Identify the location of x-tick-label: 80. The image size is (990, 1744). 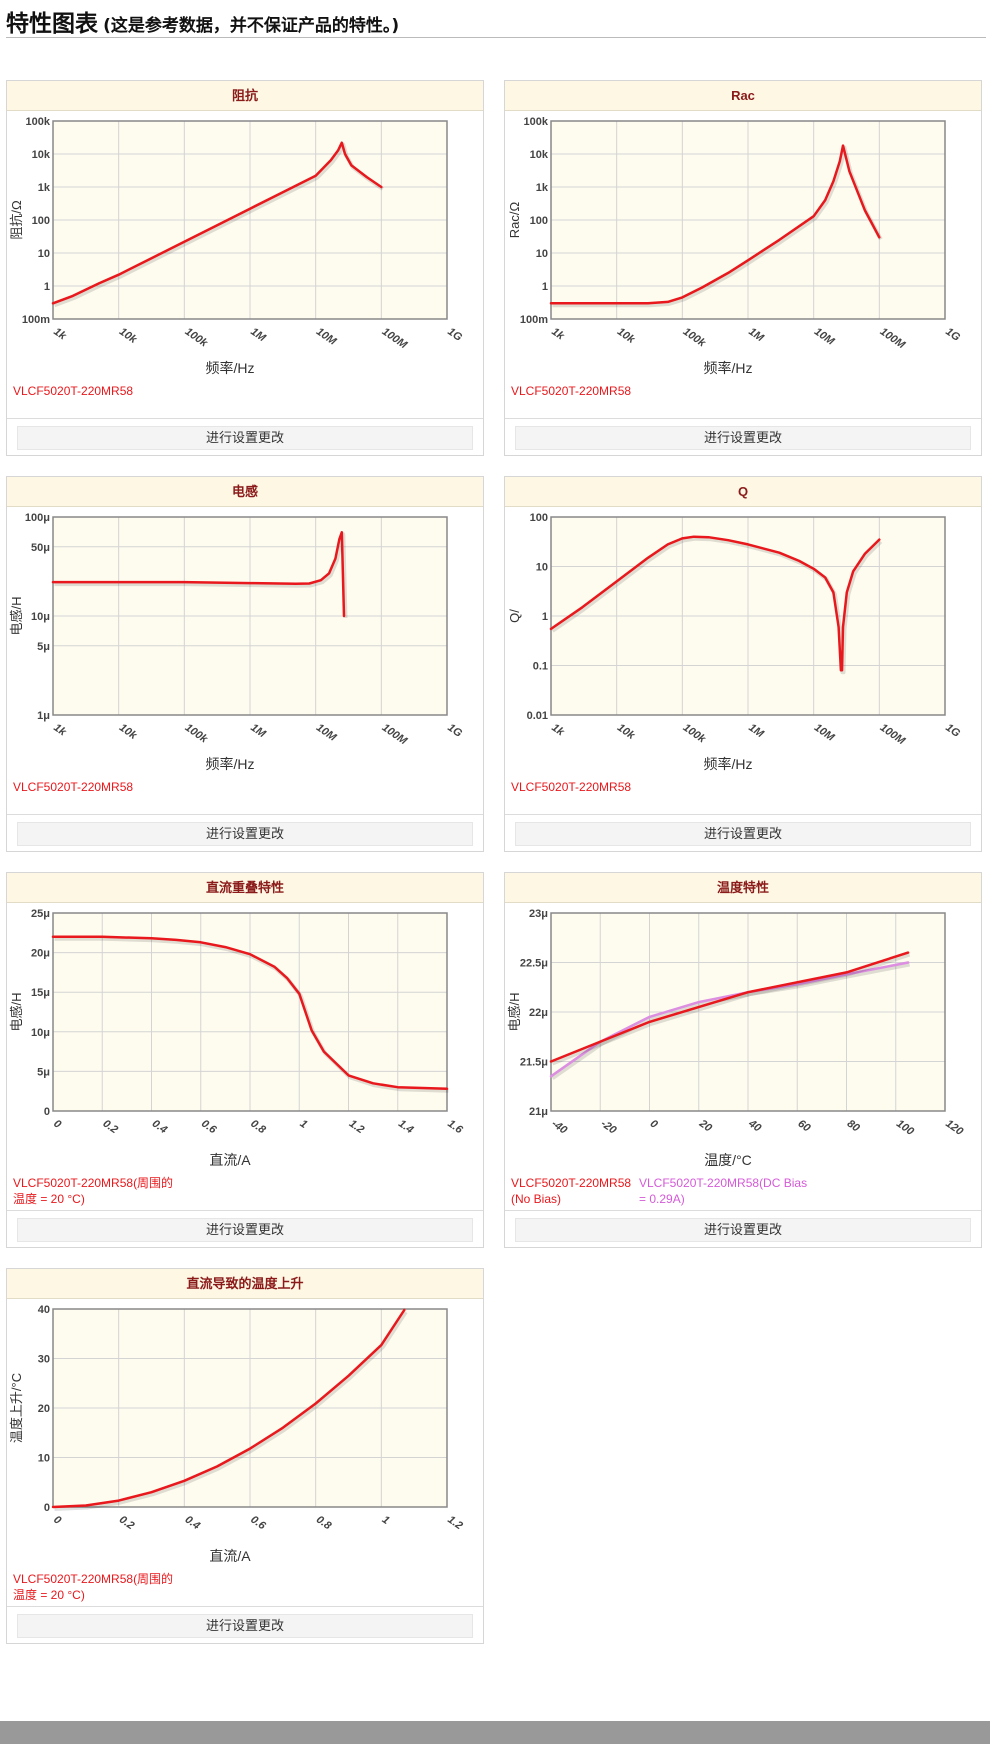
(854, 1126).